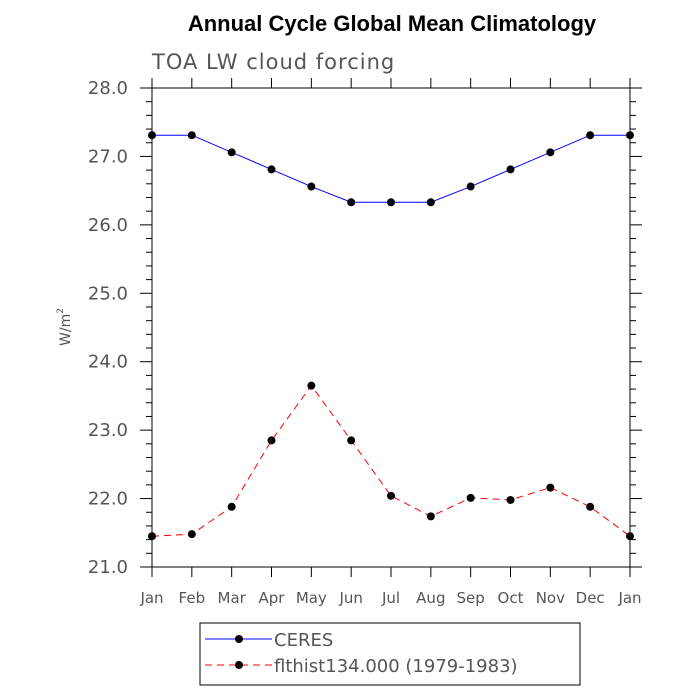 Image resolution: width=700 pixels, height=700 pixels. What do you see at coordinates (108, 430) in the screenshot?
I see `y-tick-label: 23.0` at bounding box center [108, 430].